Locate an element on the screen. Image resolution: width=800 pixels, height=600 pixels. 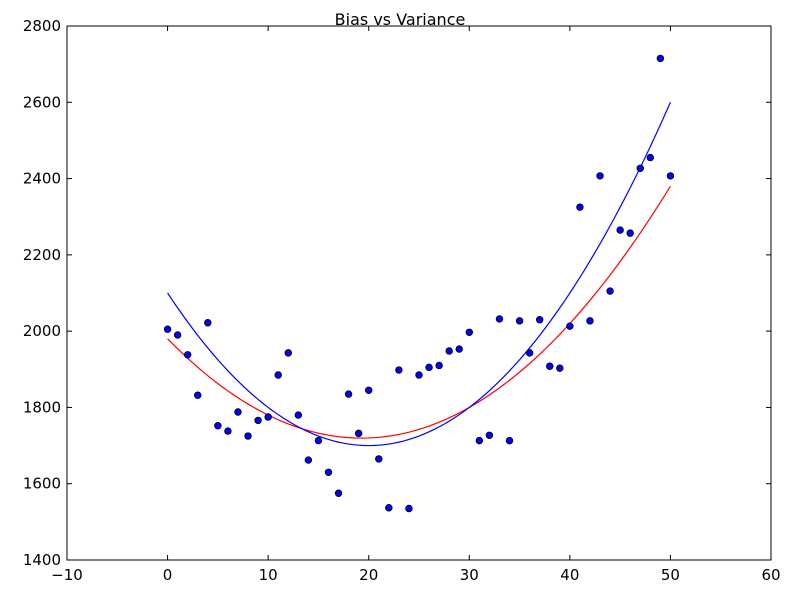
x-tick-label: 0 is located at coordinates (168, 575).